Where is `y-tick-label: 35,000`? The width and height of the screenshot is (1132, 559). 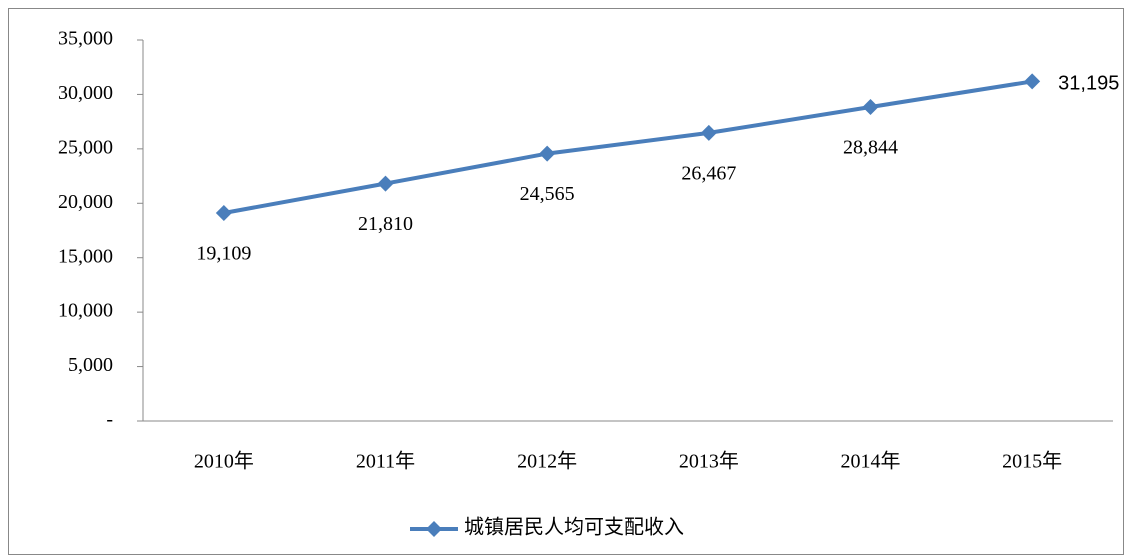 y-tick-label: 35,000 is located at coordinates (85, 39).